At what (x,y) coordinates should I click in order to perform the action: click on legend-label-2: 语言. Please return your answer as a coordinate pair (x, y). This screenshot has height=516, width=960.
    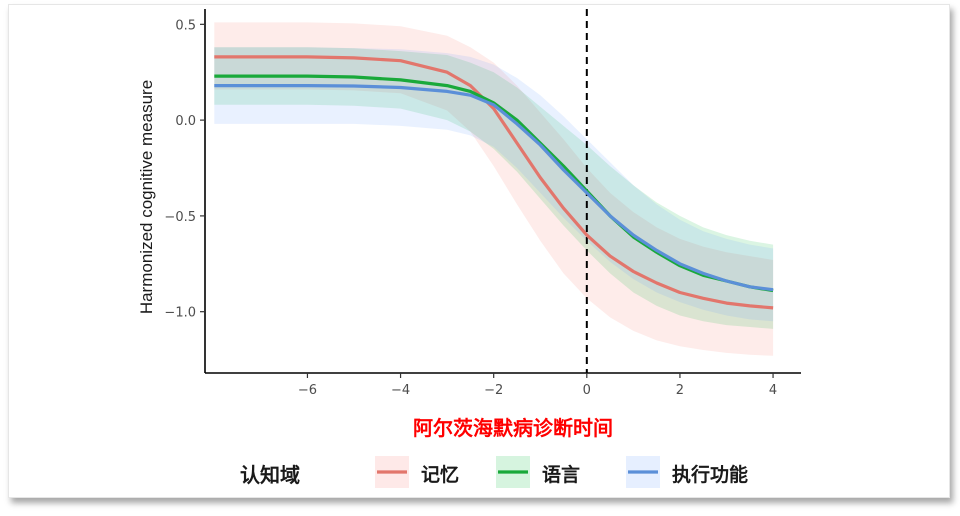
    Looking at the image, I should click on (561, 474).